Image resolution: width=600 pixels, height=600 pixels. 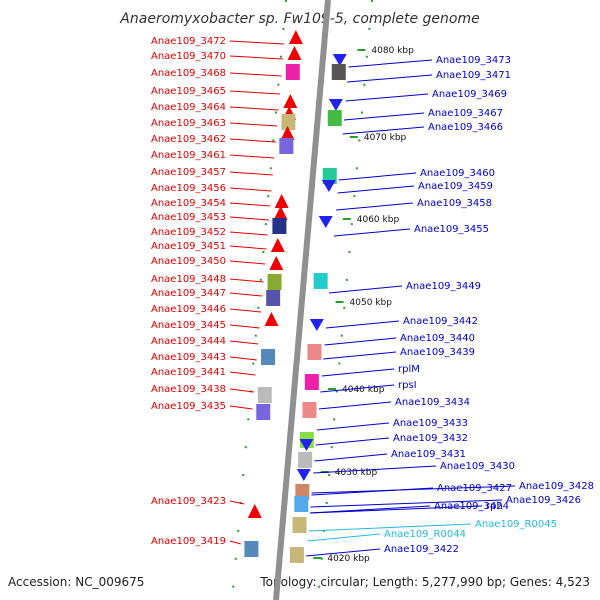 I want to click on gene-label-anae109-3450: Anae109_3450, so click(x=188, y=261).